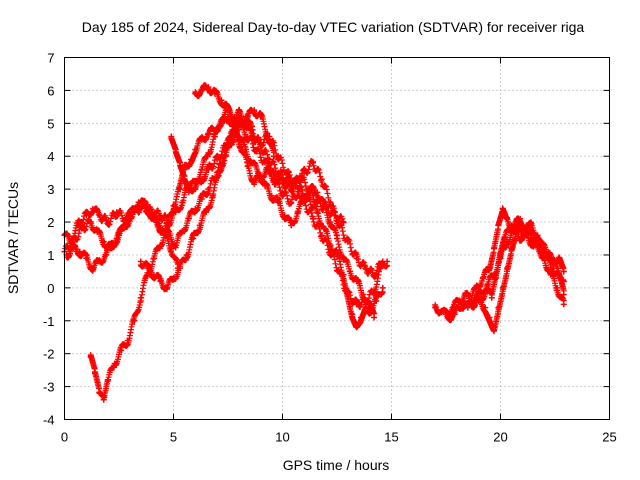 The image size is (640, 480). What do you see at coordinates (609, 437) in the screenshot?
I see `x-tick-label: 25` at bounding box center [609, 437].